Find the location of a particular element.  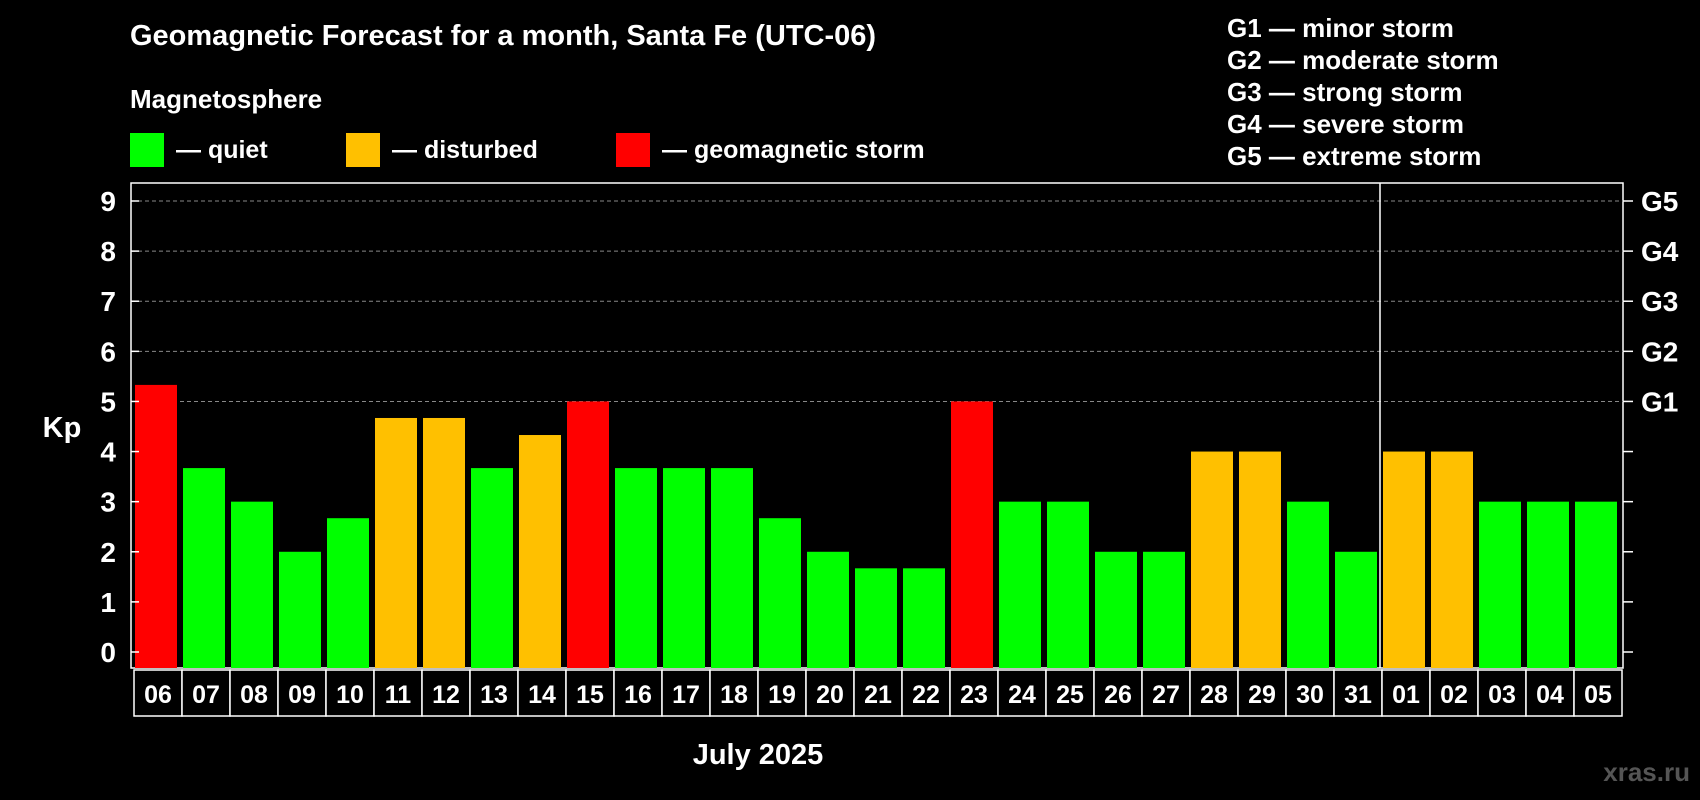

x-tick-label: 08 is located at coordinates (254, 695).